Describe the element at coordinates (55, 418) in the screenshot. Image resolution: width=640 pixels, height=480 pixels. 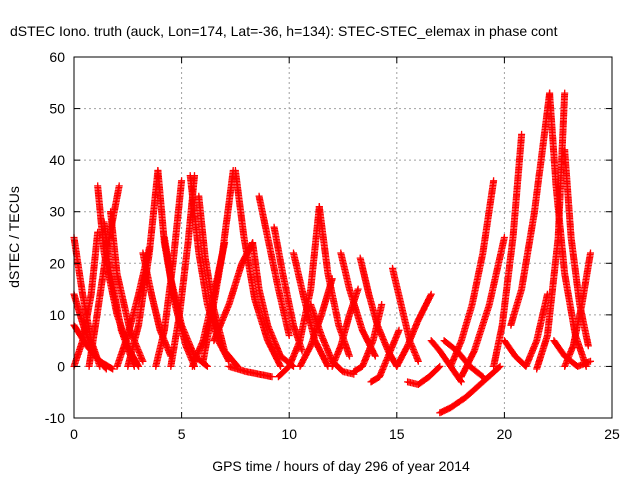
I see `y-tick-label: -10` at that location.